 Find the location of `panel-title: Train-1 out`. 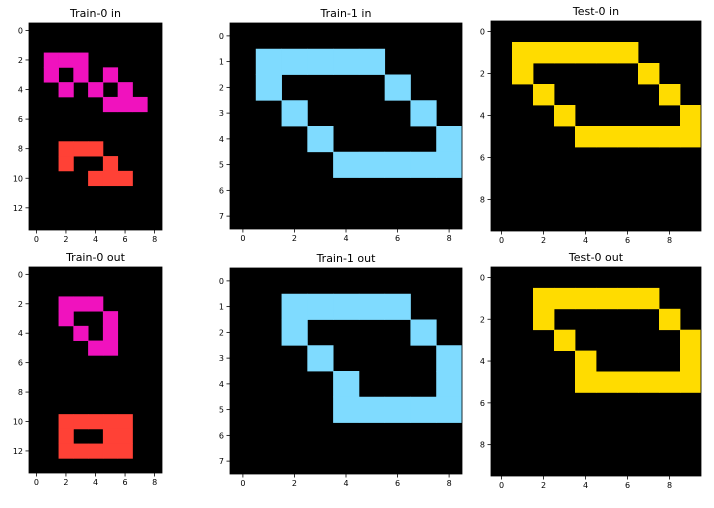

panel-title: Train-1 out is located at coordinates (346, 258).